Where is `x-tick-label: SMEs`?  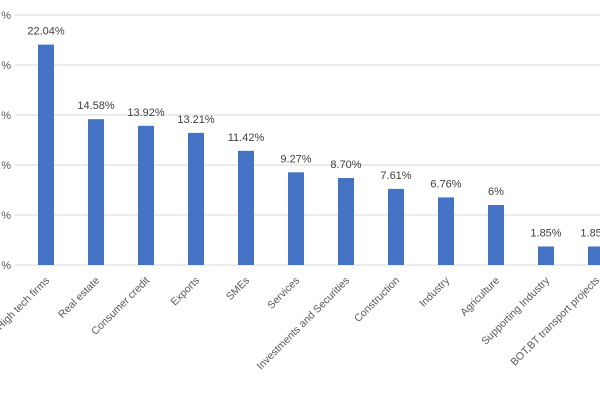 x-tick-label: SMEs is located at coordinates (238, 289).